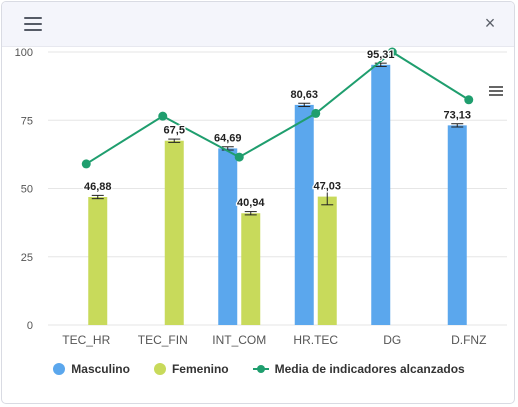 The width and height of the screenshot is (518, 407). Describe the element at coordinates (163, 340) in the screenshot. I see `x-tick-label: TEC_FIN` at that location.